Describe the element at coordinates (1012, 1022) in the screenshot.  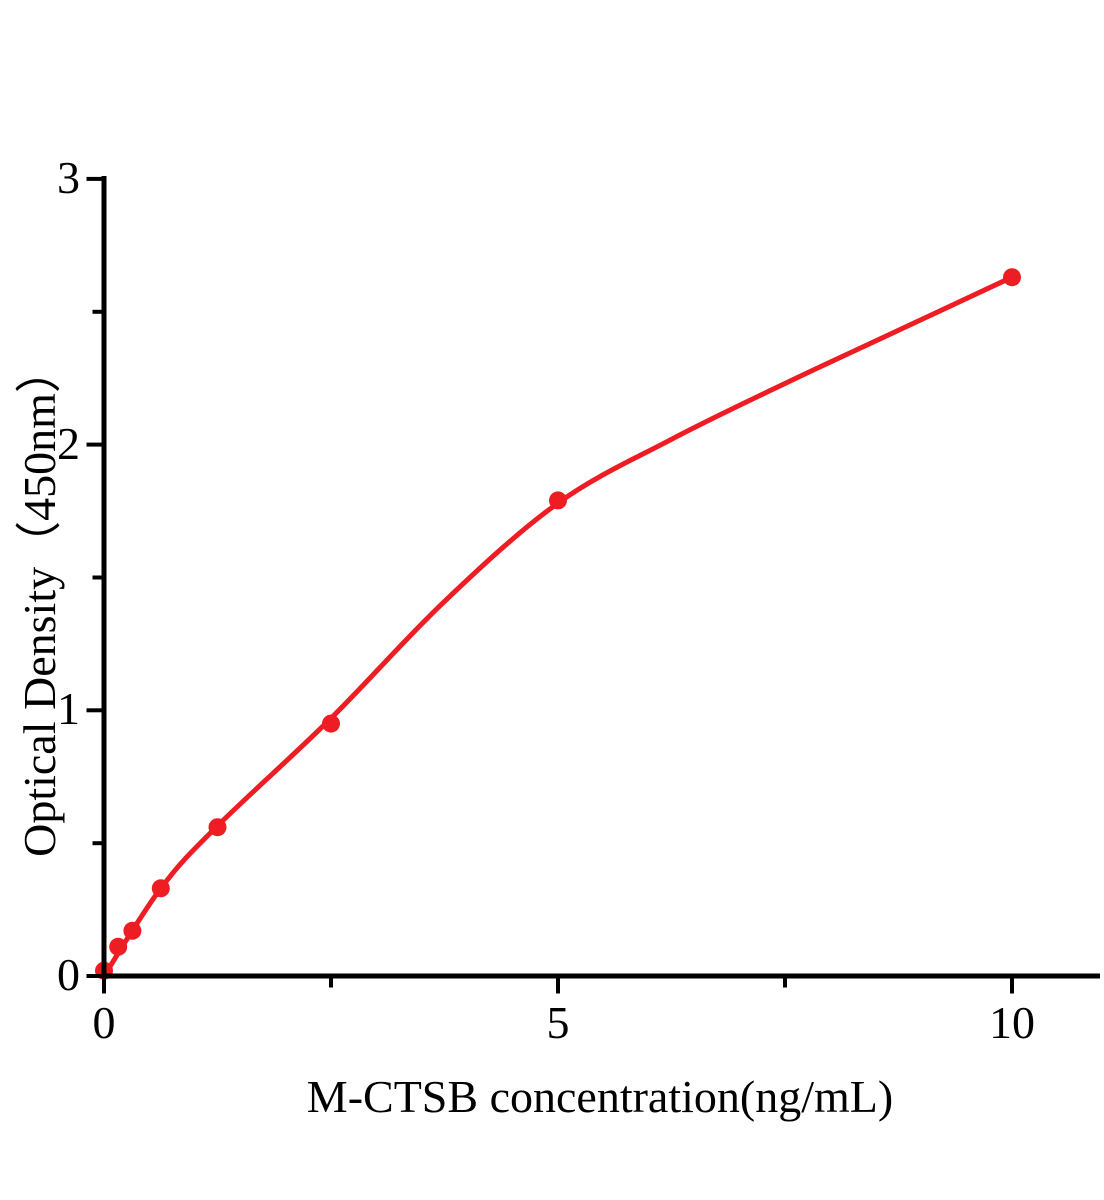
I see `x-tick-label-10: 10` at that location.